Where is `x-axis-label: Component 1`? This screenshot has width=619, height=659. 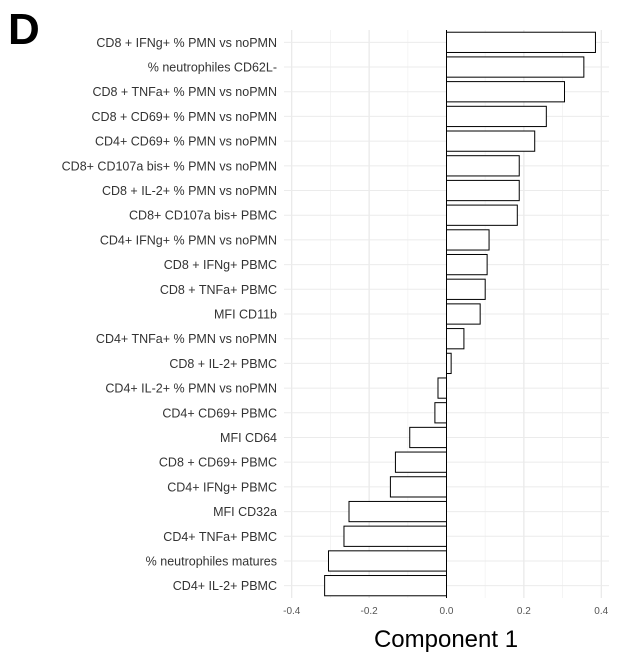
x-axis-label: Component 1 is located at coordinates (446, 639).